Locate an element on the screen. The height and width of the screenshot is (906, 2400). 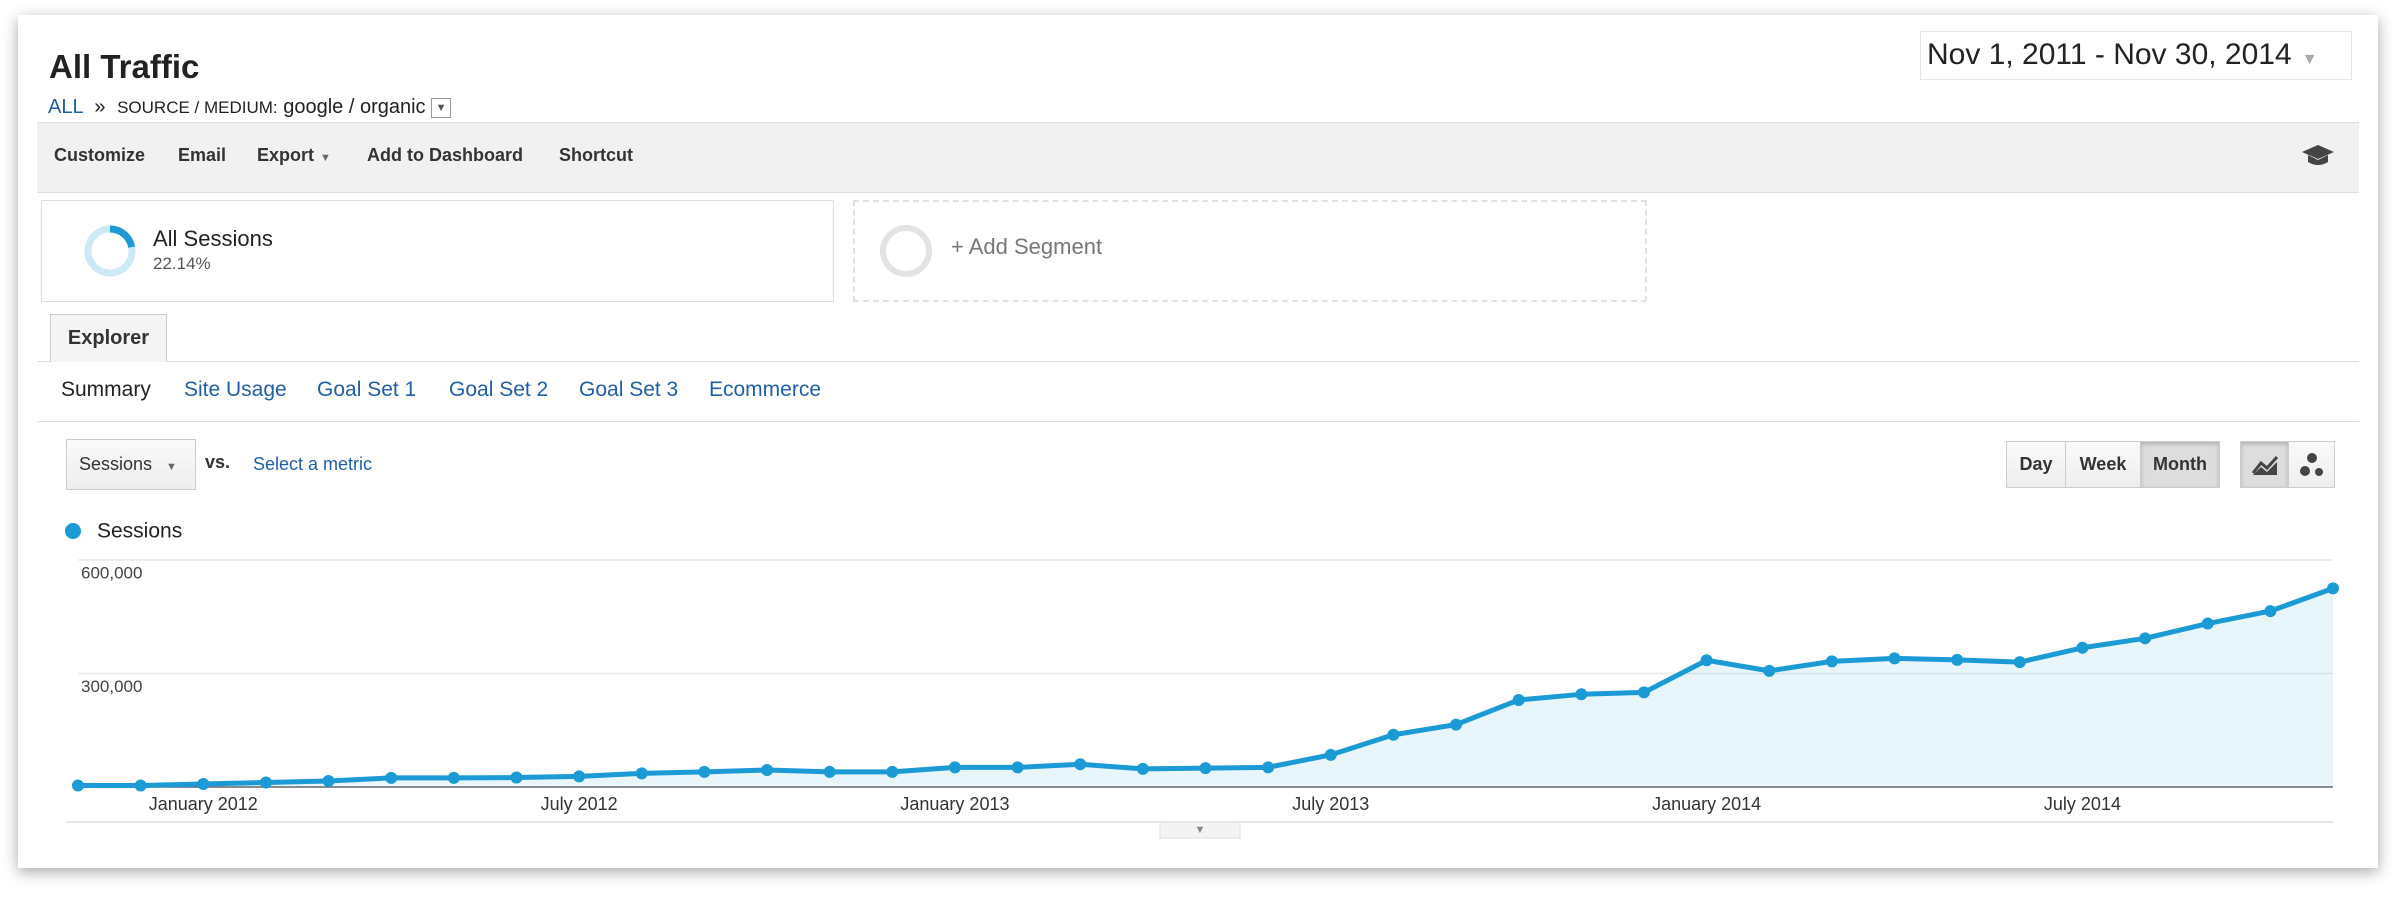
collapse-handle is located at coordinates (1200, 830).